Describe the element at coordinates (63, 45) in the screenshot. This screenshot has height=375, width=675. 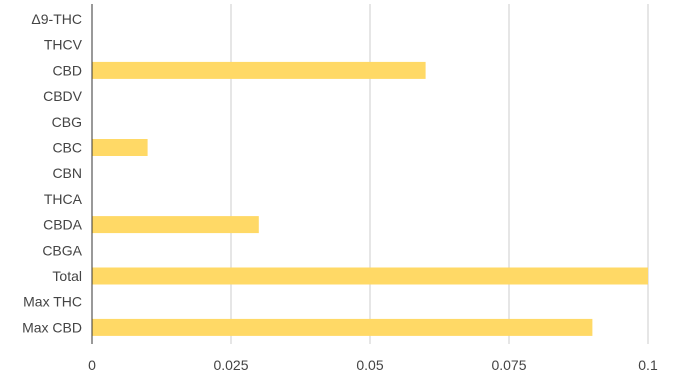
I see `category-label: THCV` at that location.